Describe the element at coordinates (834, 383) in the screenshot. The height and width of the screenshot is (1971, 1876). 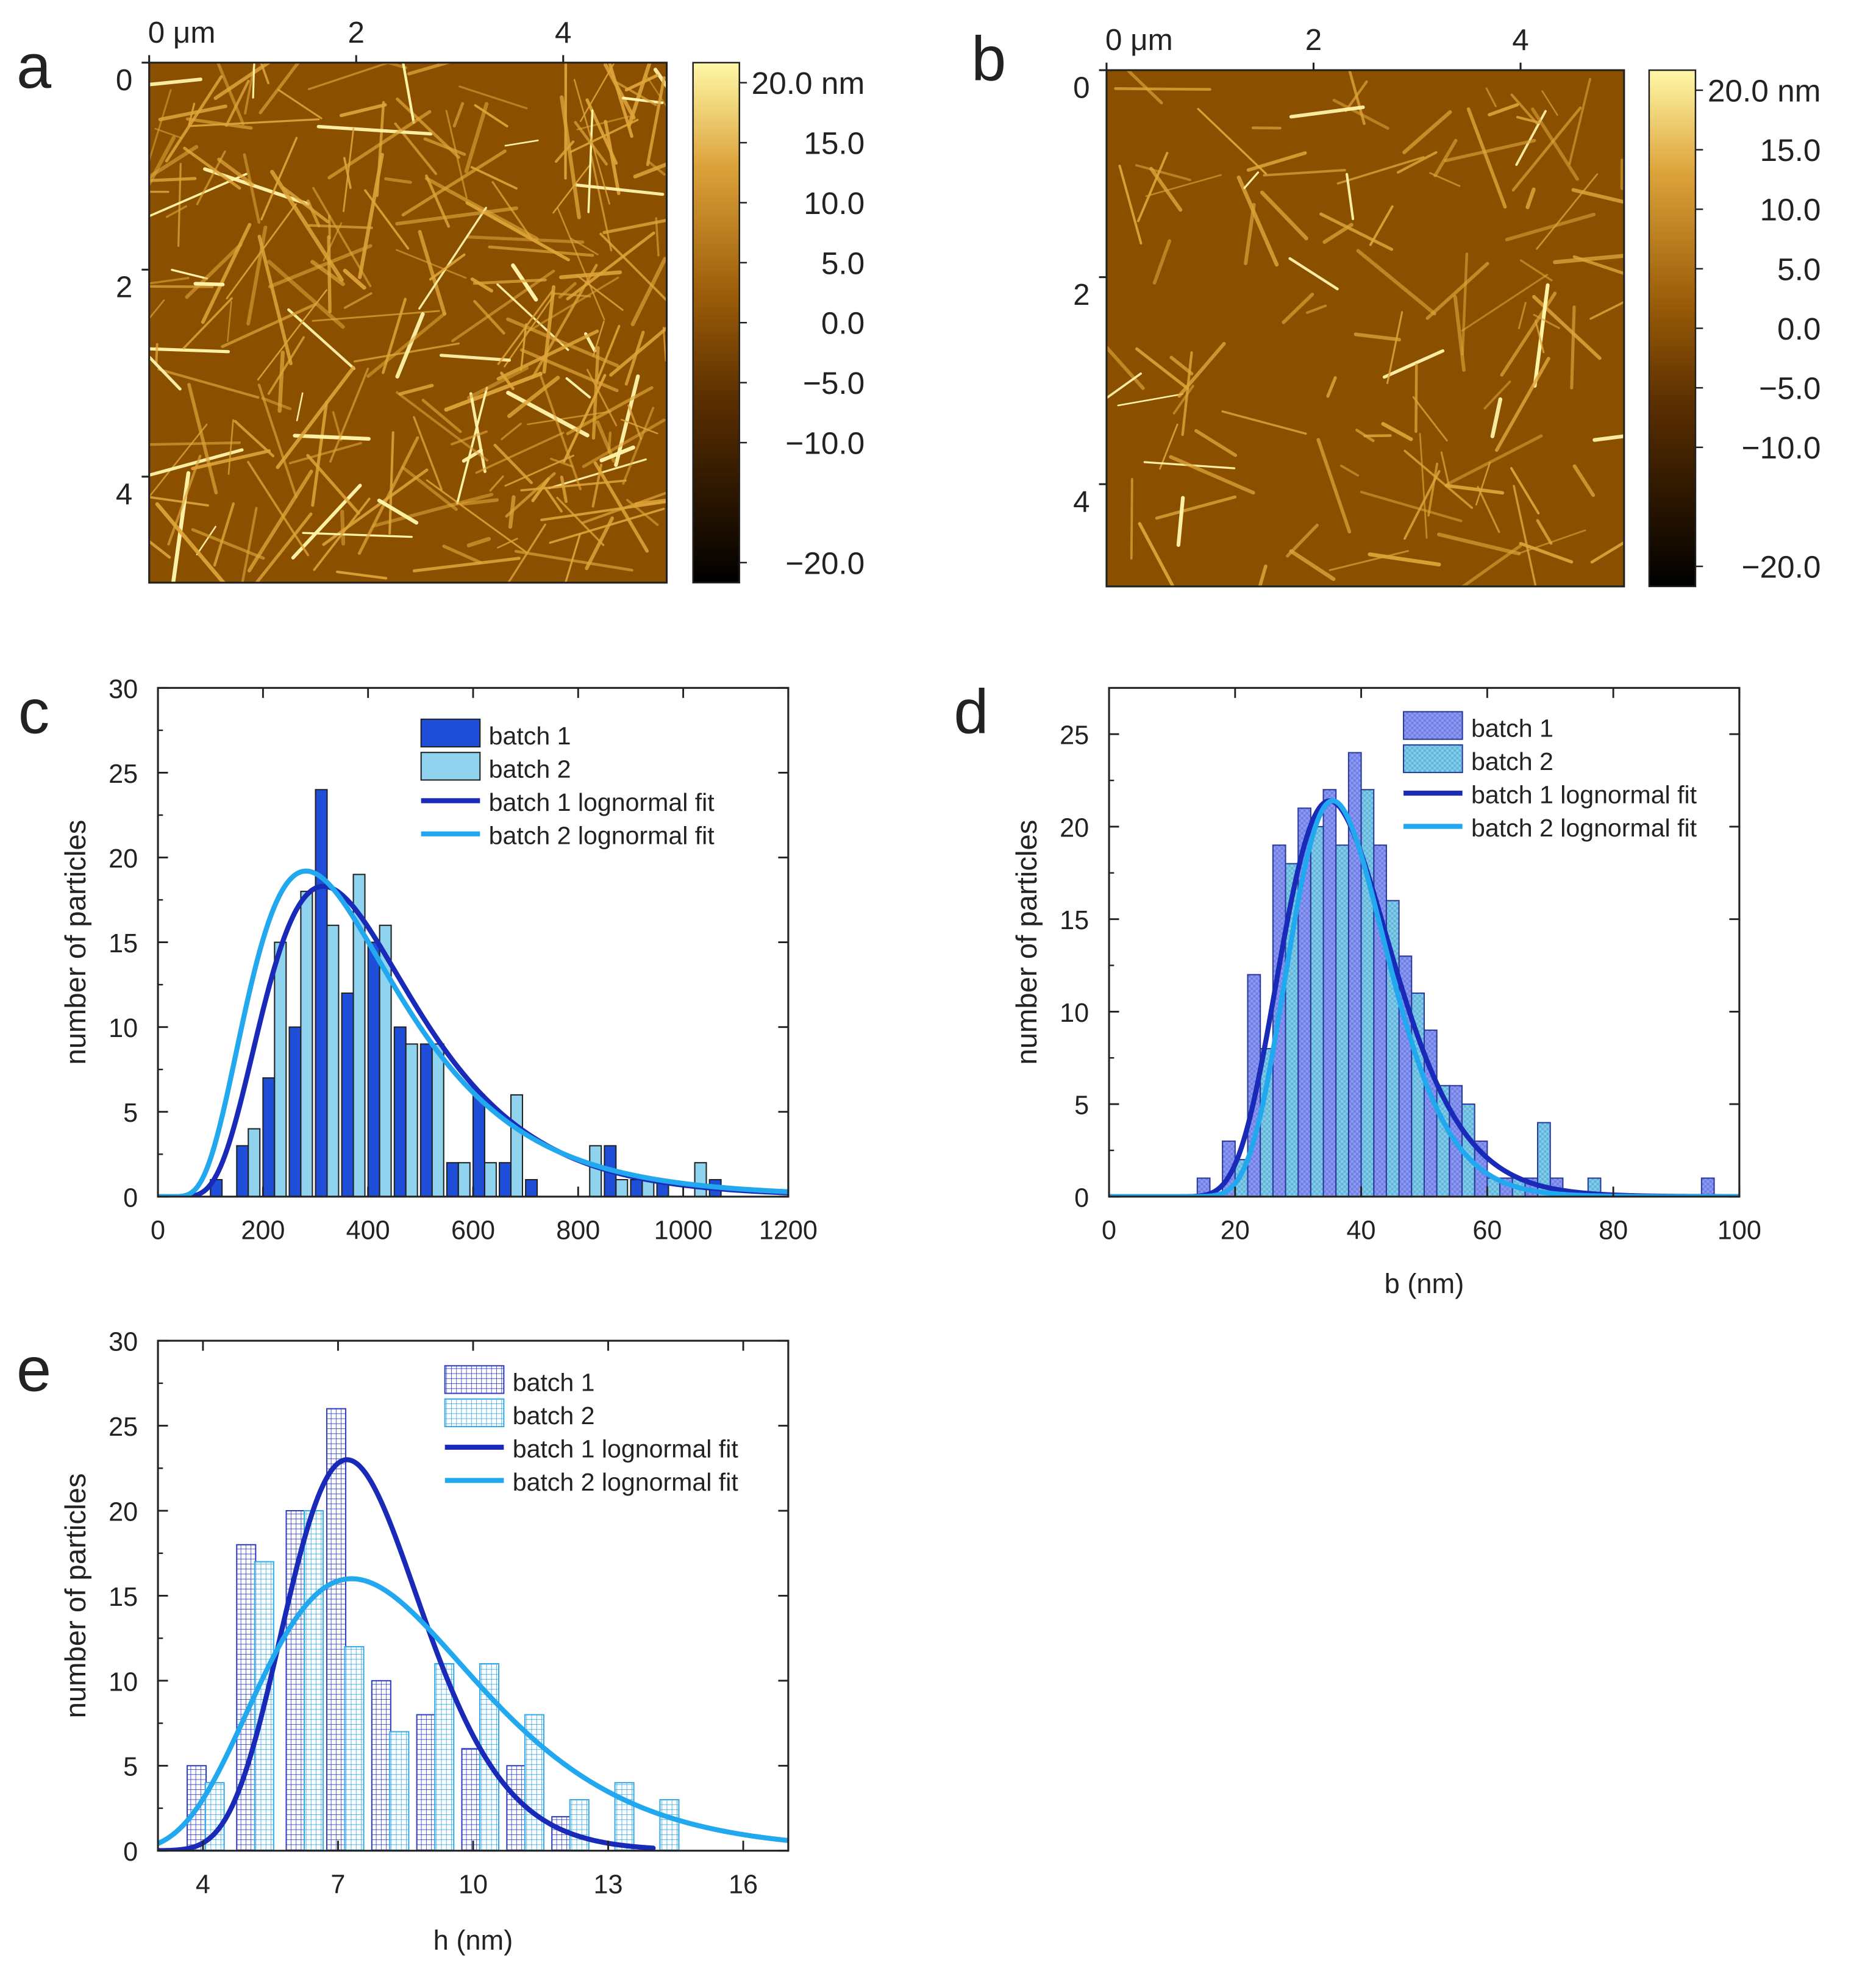
I see `colorbar-tick-label: −5.0` at that location.